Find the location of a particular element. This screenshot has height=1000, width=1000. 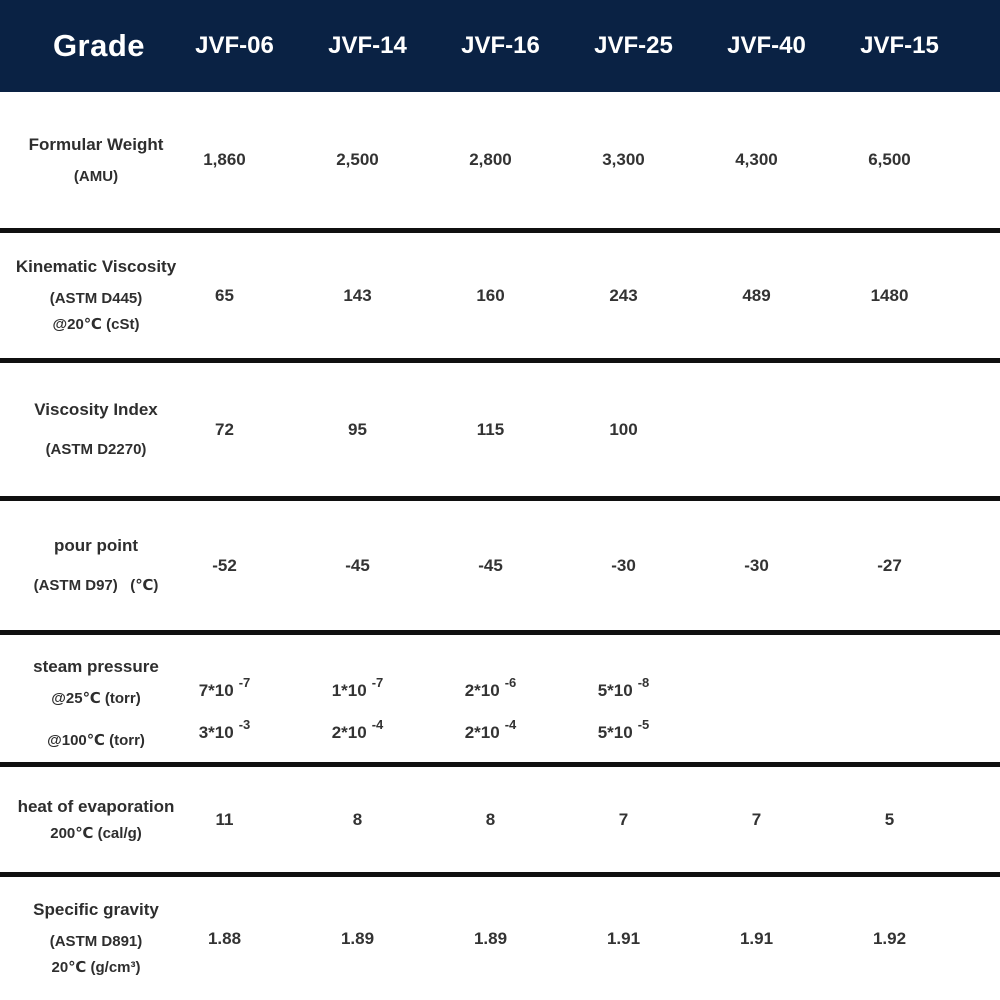

row-label-title: heat of evaporation is located at coordinates (96, 806).